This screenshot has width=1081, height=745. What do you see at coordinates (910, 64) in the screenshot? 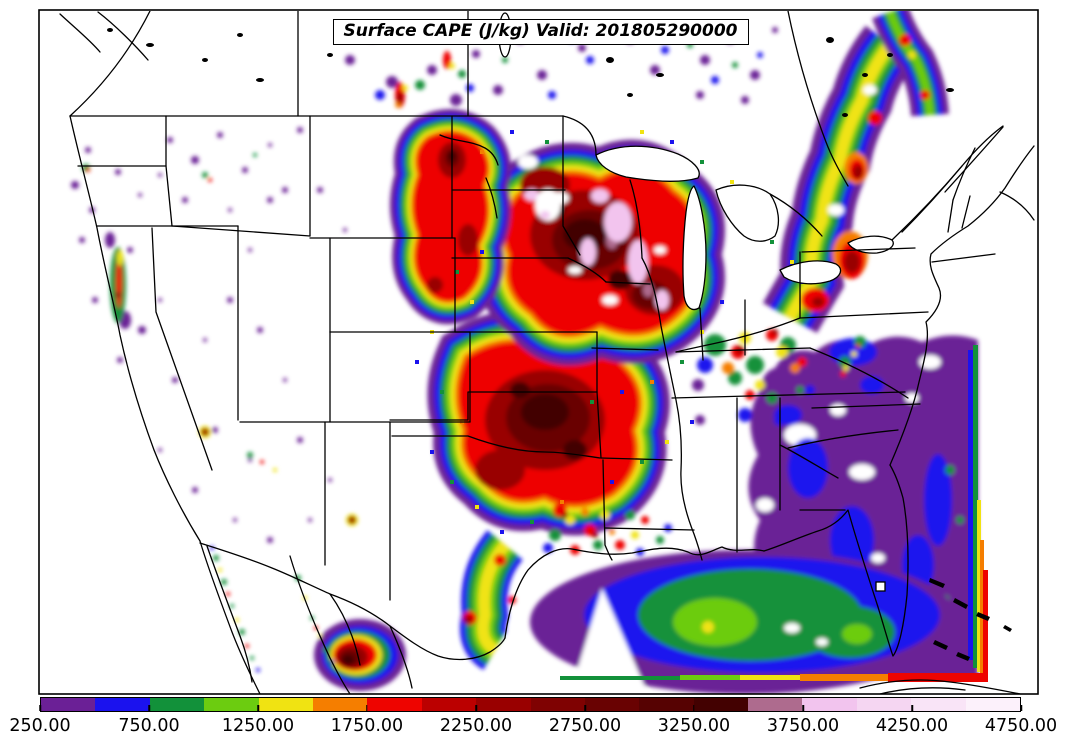
I see `corner-streak` at bounding box center [910, 64].